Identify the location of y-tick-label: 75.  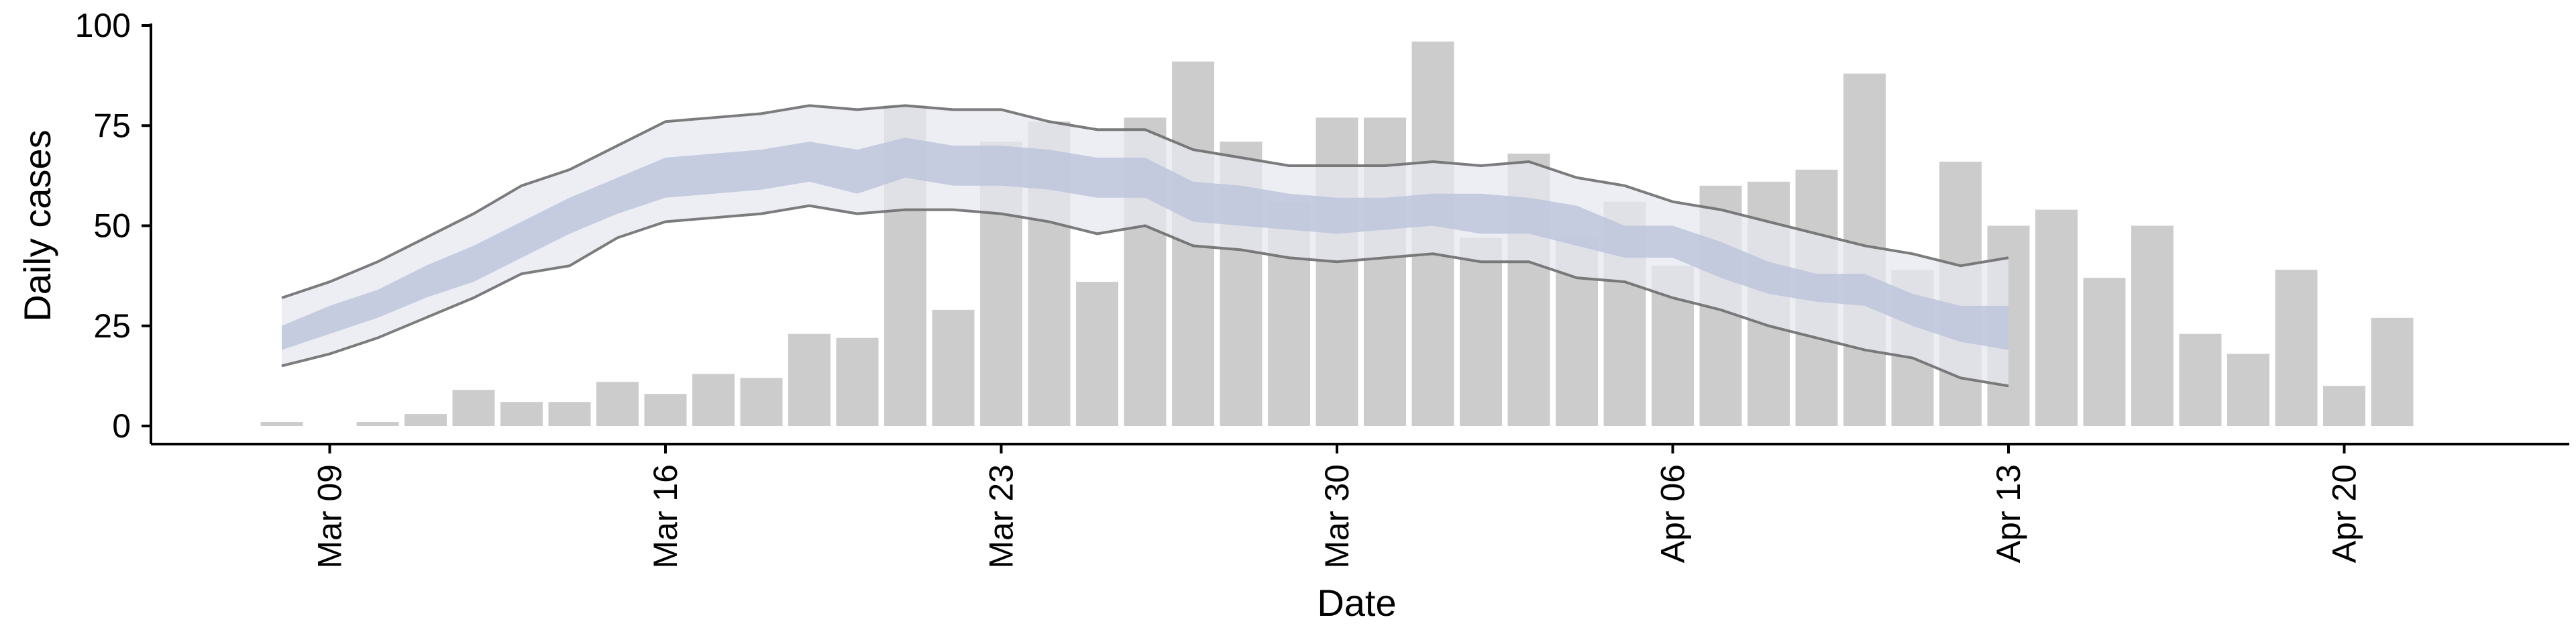
(112, 125).